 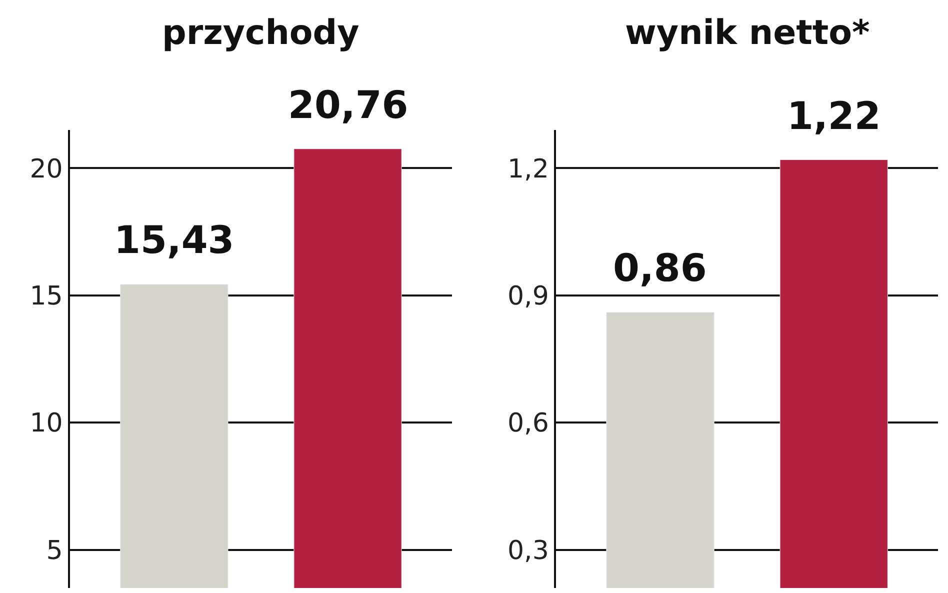 What do you see at coordinates (528, 551) in the screenshot?
I see `y-tick-label: 0,3` at bounding box center [528, 551].